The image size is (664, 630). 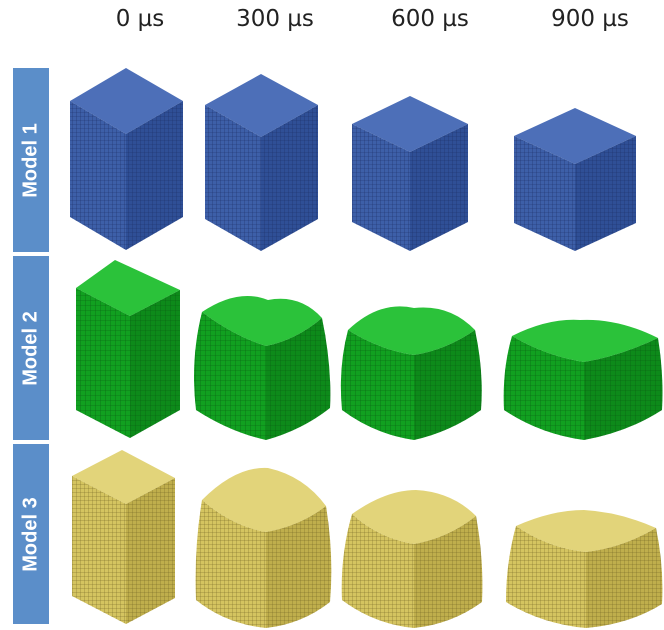 What do you see at coordinates (430, 19) in the screenshot?
I see `time-label-600: 600 µs` at bounding box center [430, 19].